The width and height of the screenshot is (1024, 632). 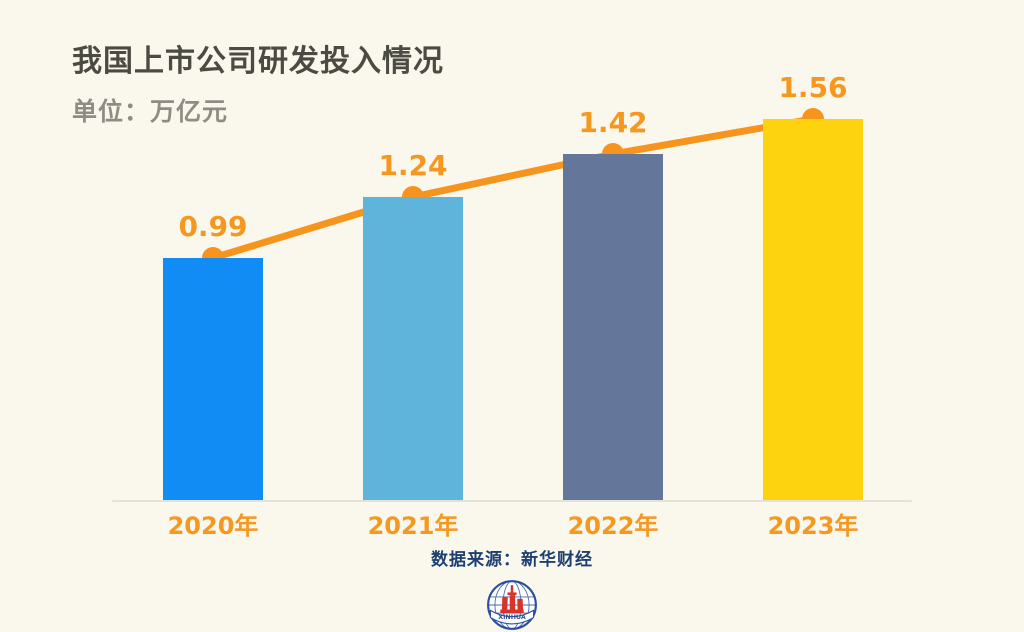 I want to click on page-title: 我国上市公司研发投入情况, so click(x=258, y=61).